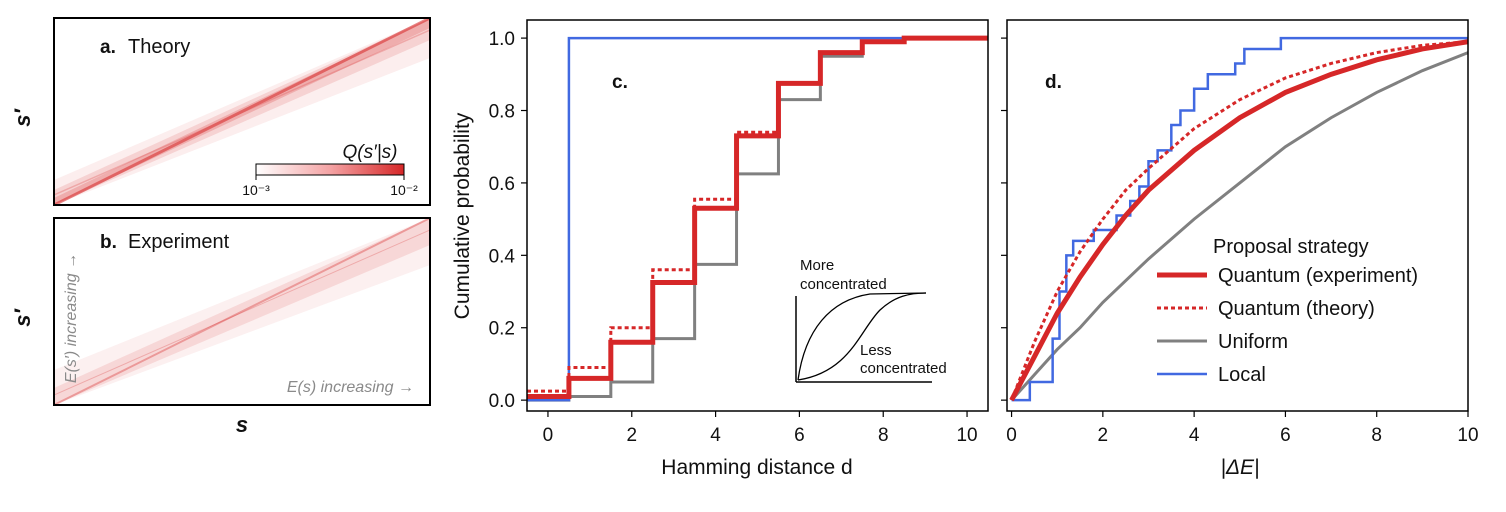 The image size is (1506, 512). Describe the element at coordinates (502, 329) in the screenshot. I see `panel-c-ytick-label: 0.2` at that location.